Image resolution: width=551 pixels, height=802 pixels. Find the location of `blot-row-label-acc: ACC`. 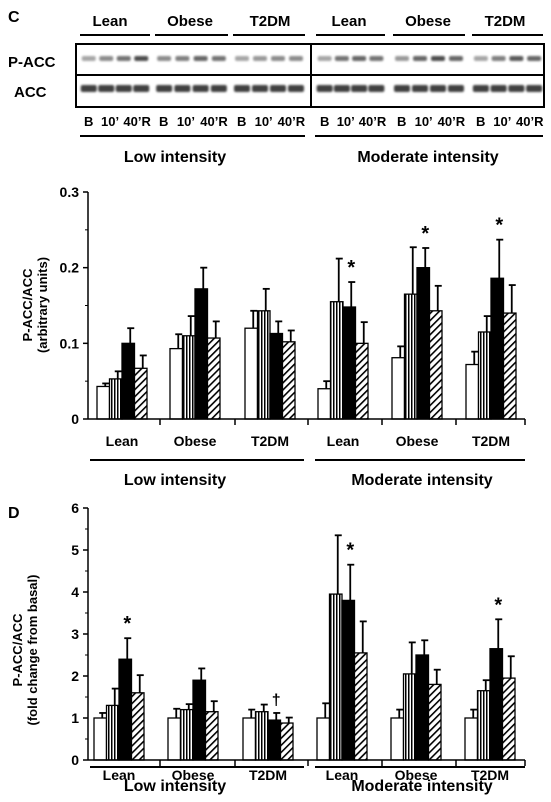

blot-row-label-acc: ACC is located at coordinates (30, 92).